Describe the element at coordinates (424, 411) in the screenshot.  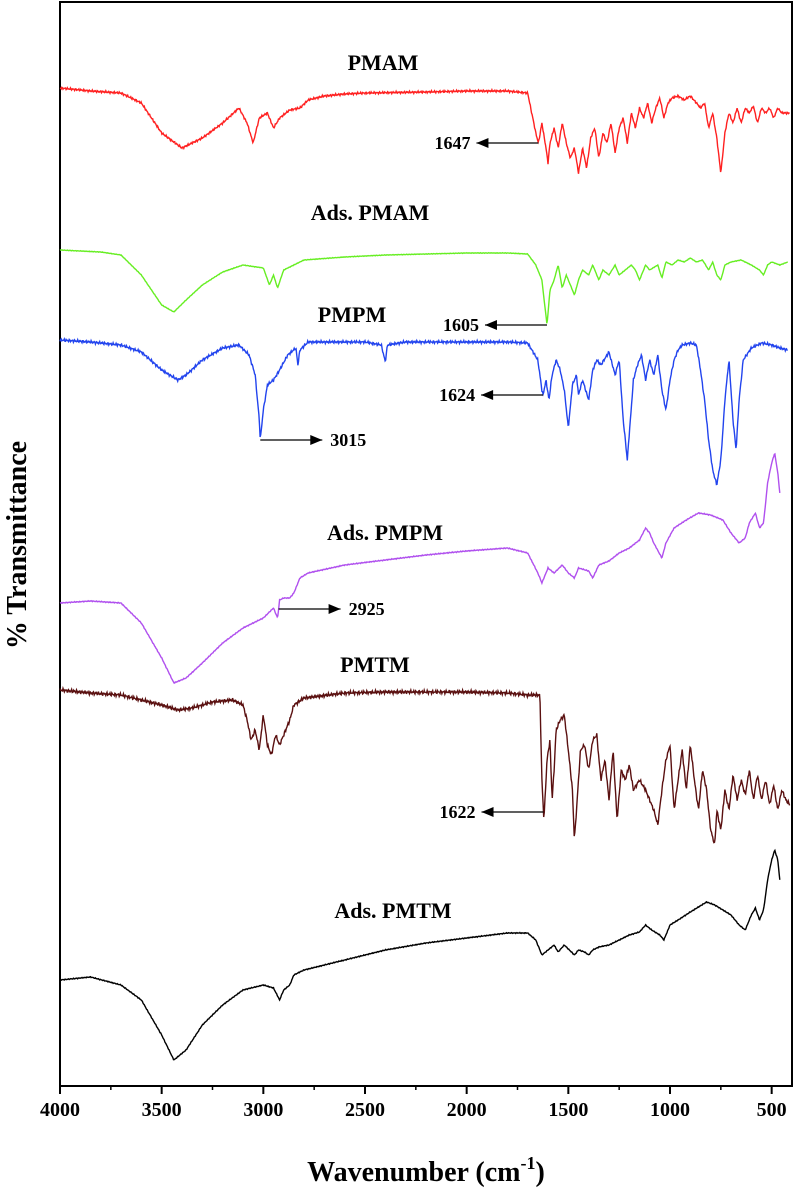
I see `series-line-pmpm` at that location.